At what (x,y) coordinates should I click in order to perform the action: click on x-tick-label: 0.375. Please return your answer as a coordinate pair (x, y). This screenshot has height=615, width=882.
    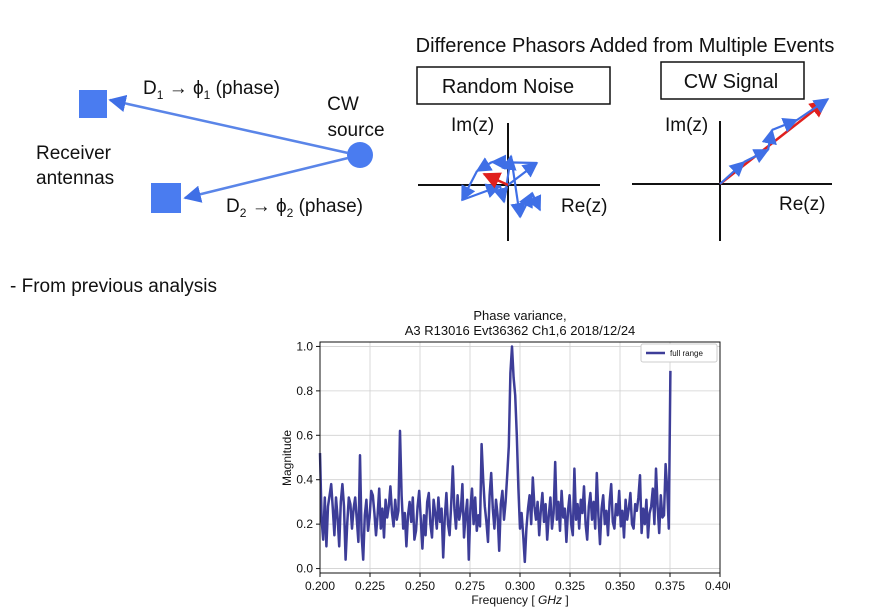
    Looking at the image, I should click on (670, 586).